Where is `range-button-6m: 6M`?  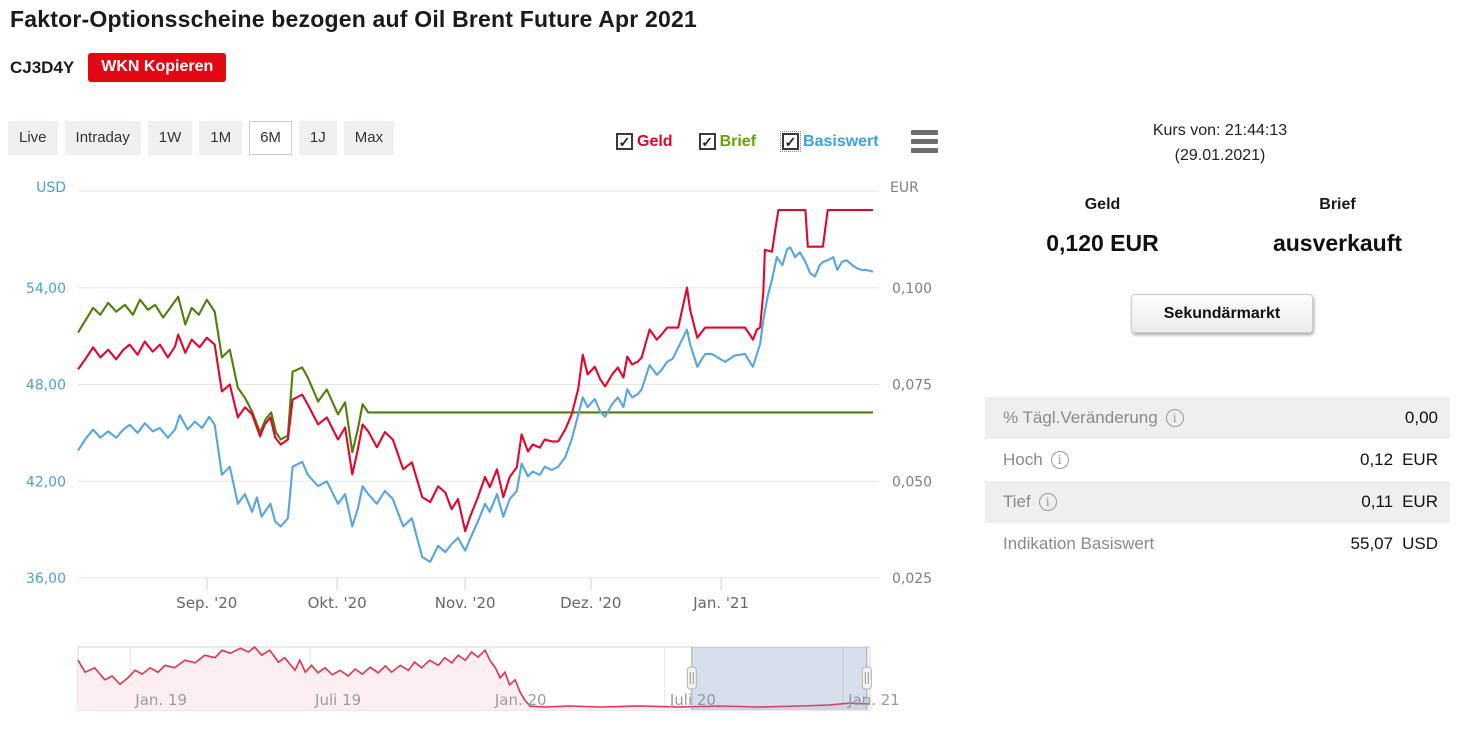
range-button-6m: 6M is located at coordinates (270, 138).